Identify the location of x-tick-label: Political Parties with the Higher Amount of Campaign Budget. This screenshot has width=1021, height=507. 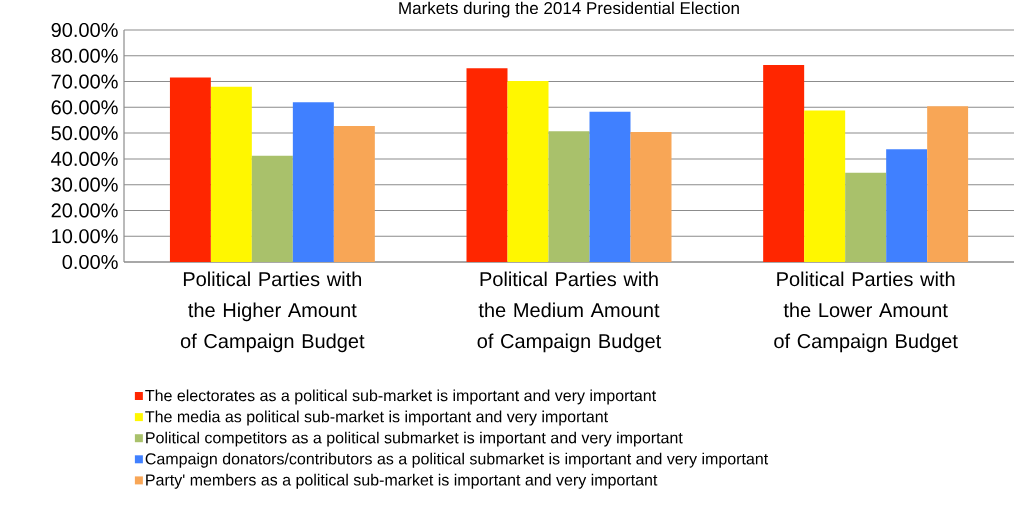
(272, 312).